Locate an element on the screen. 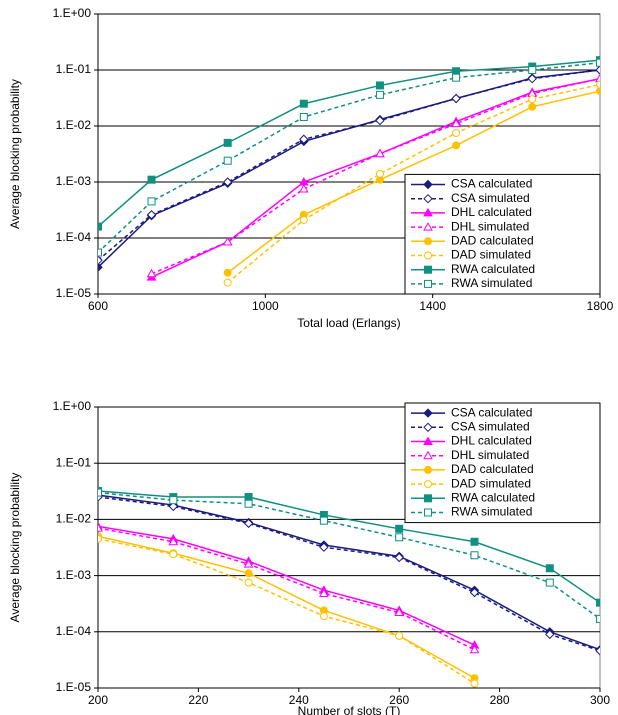 The height and width of the screenshot is (715, 618). x-tick-label: 300 is located at coordinates (600, 700).